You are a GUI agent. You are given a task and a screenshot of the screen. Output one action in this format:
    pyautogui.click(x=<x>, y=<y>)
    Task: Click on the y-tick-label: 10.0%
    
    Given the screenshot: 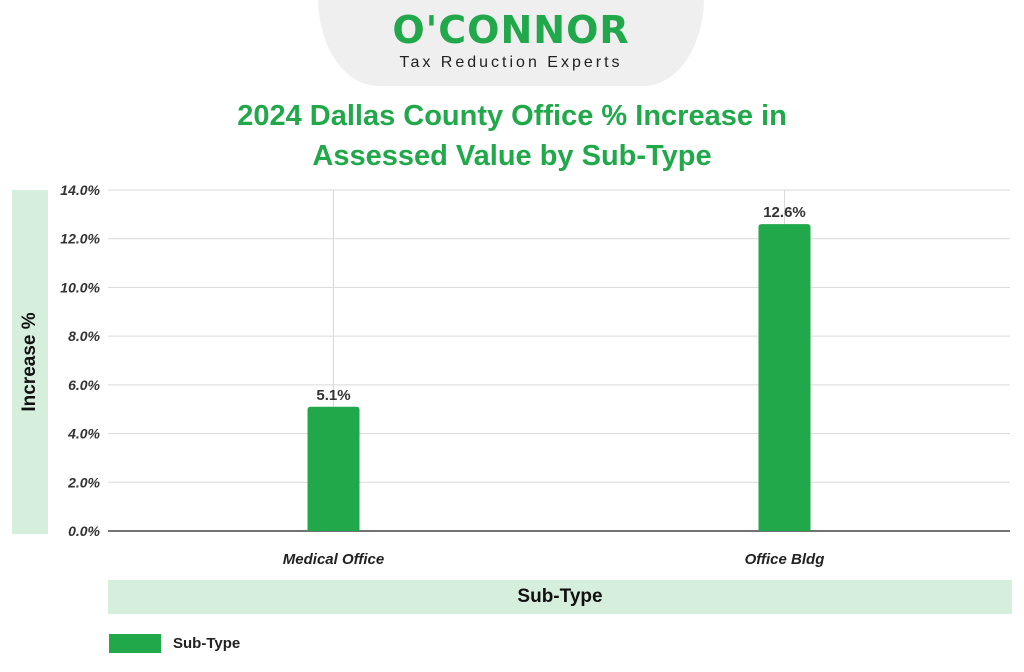 What is the action you would take?
    pyautogui.click(x=80, y=287)
    